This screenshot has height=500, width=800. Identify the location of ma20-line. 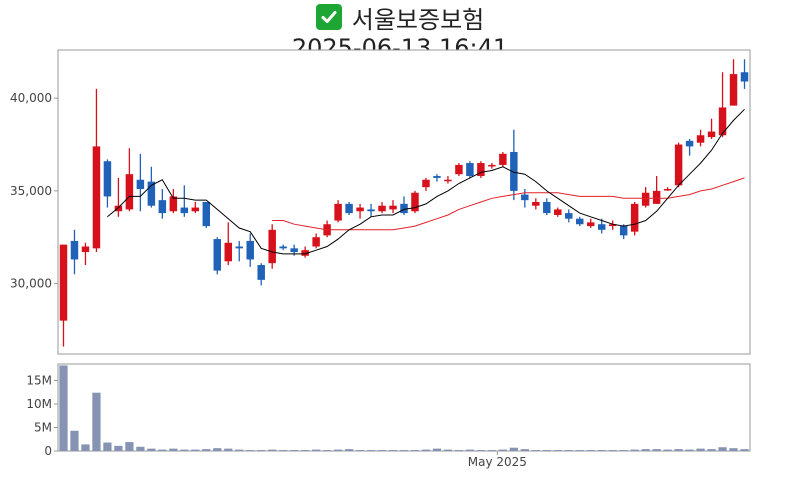
(508, 204).